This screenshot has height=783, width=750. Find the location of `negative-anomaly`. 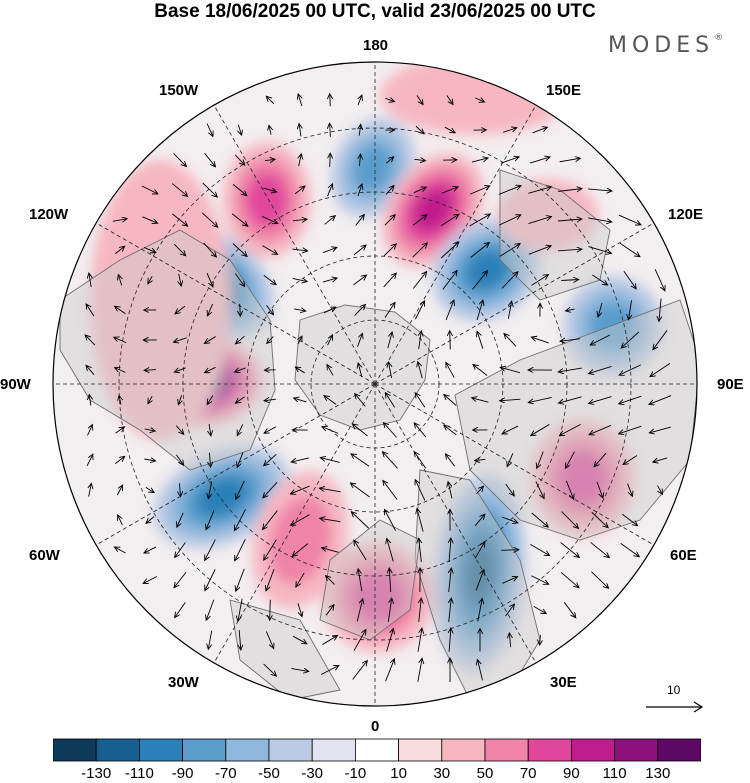

negative-anomaly is located at coordinates (222, 497).